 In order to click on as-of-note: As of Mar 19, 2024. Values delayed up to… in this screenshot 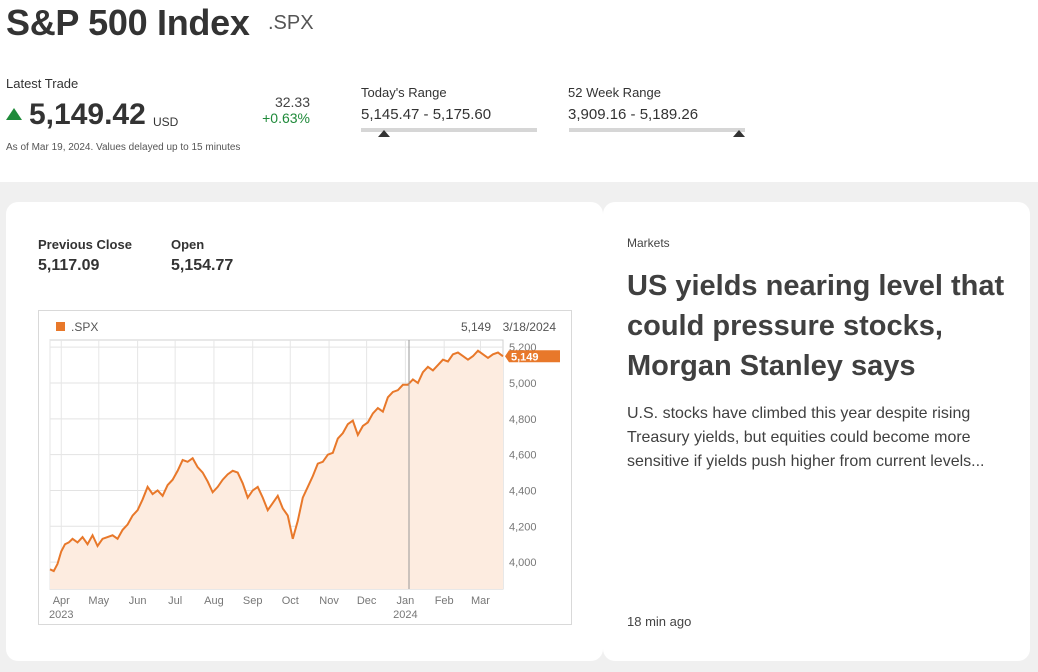, I will do `click(123, 147)`.